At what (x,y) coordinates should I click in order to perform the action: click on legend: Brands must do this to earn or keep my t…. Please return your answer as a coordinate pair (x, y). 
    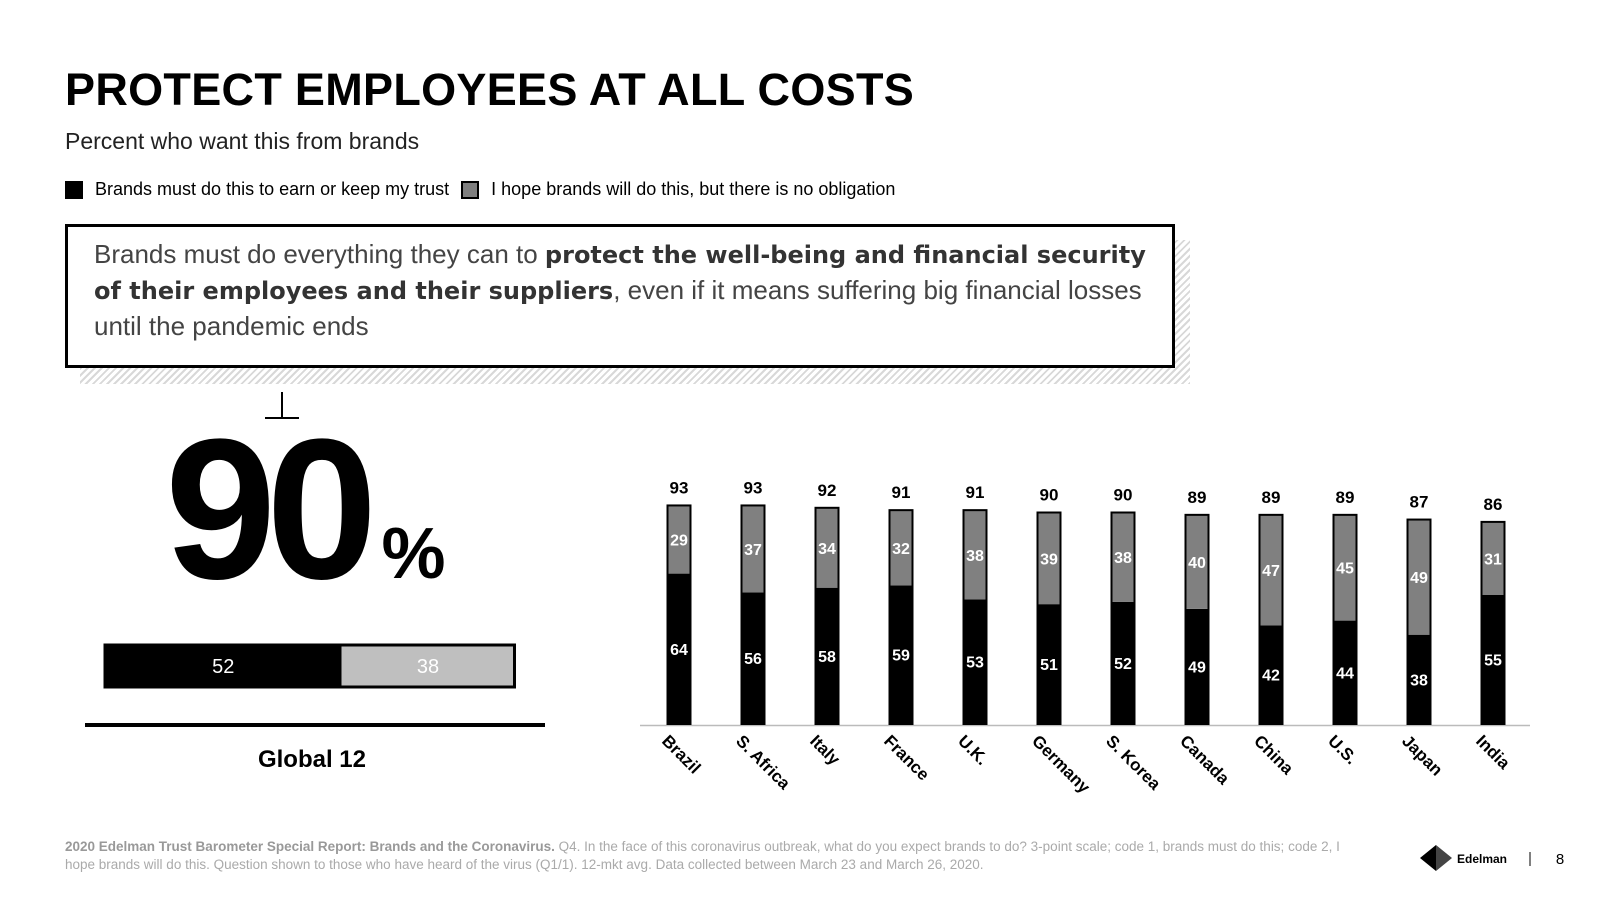
    Looking at the image, I should click on (480, 189).